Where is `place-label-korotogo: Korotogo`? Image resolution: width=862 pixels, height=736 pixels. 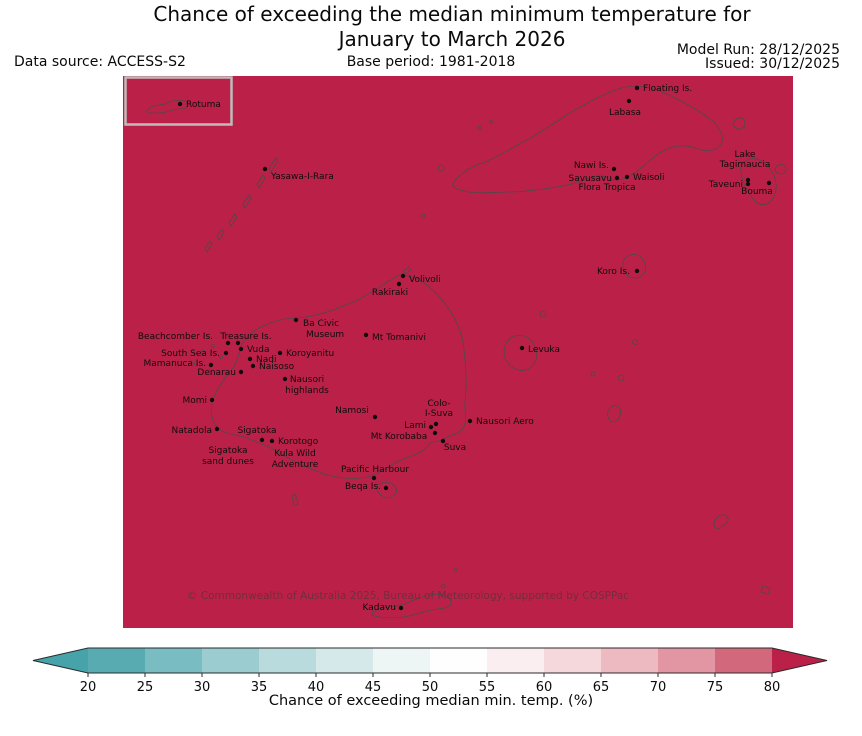 place-label-korotogo: Korotogo is located at coordinates (298, 442).